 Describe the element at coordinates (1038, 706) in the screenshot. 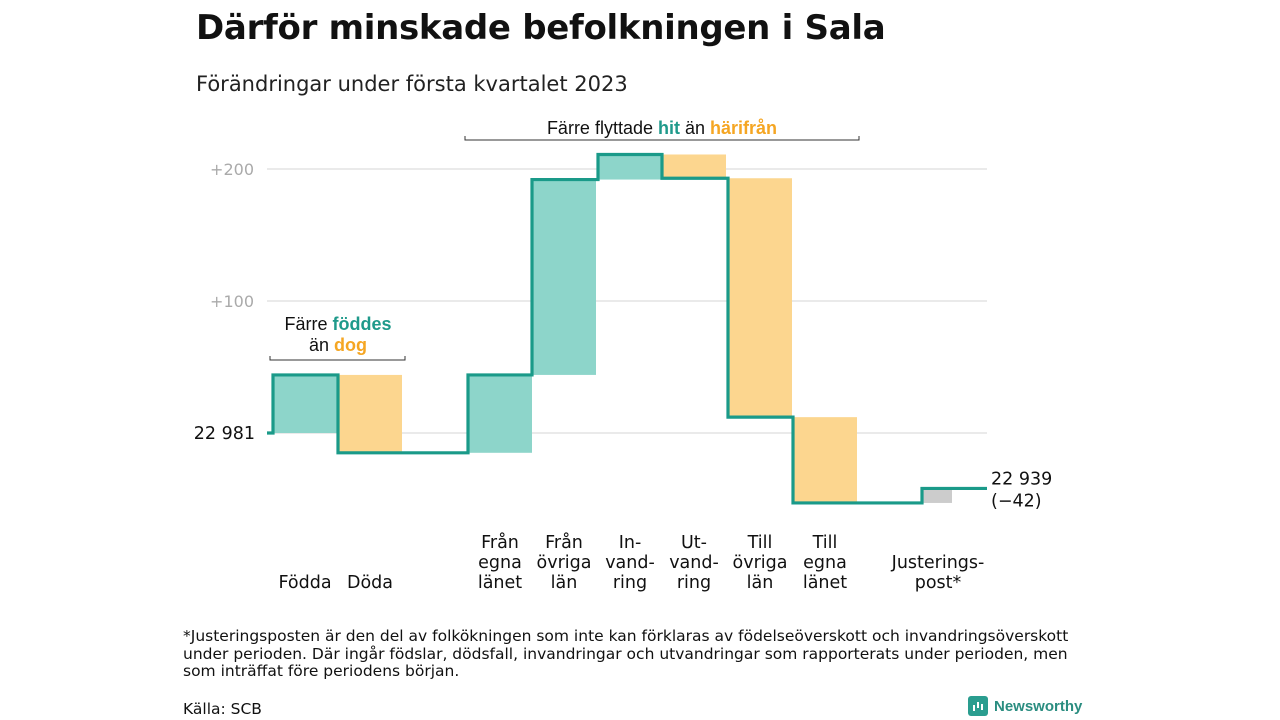

I see `brand-name: Newsworthy` at that location.